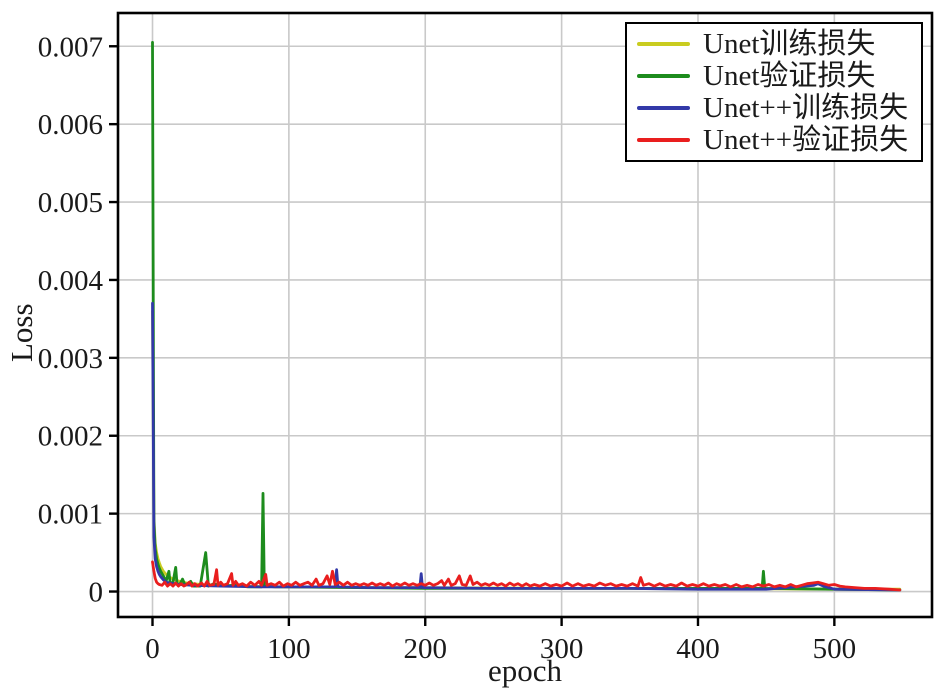  I want to click on legend-item-unet-train: Unet训练损失, so click(779, 43).